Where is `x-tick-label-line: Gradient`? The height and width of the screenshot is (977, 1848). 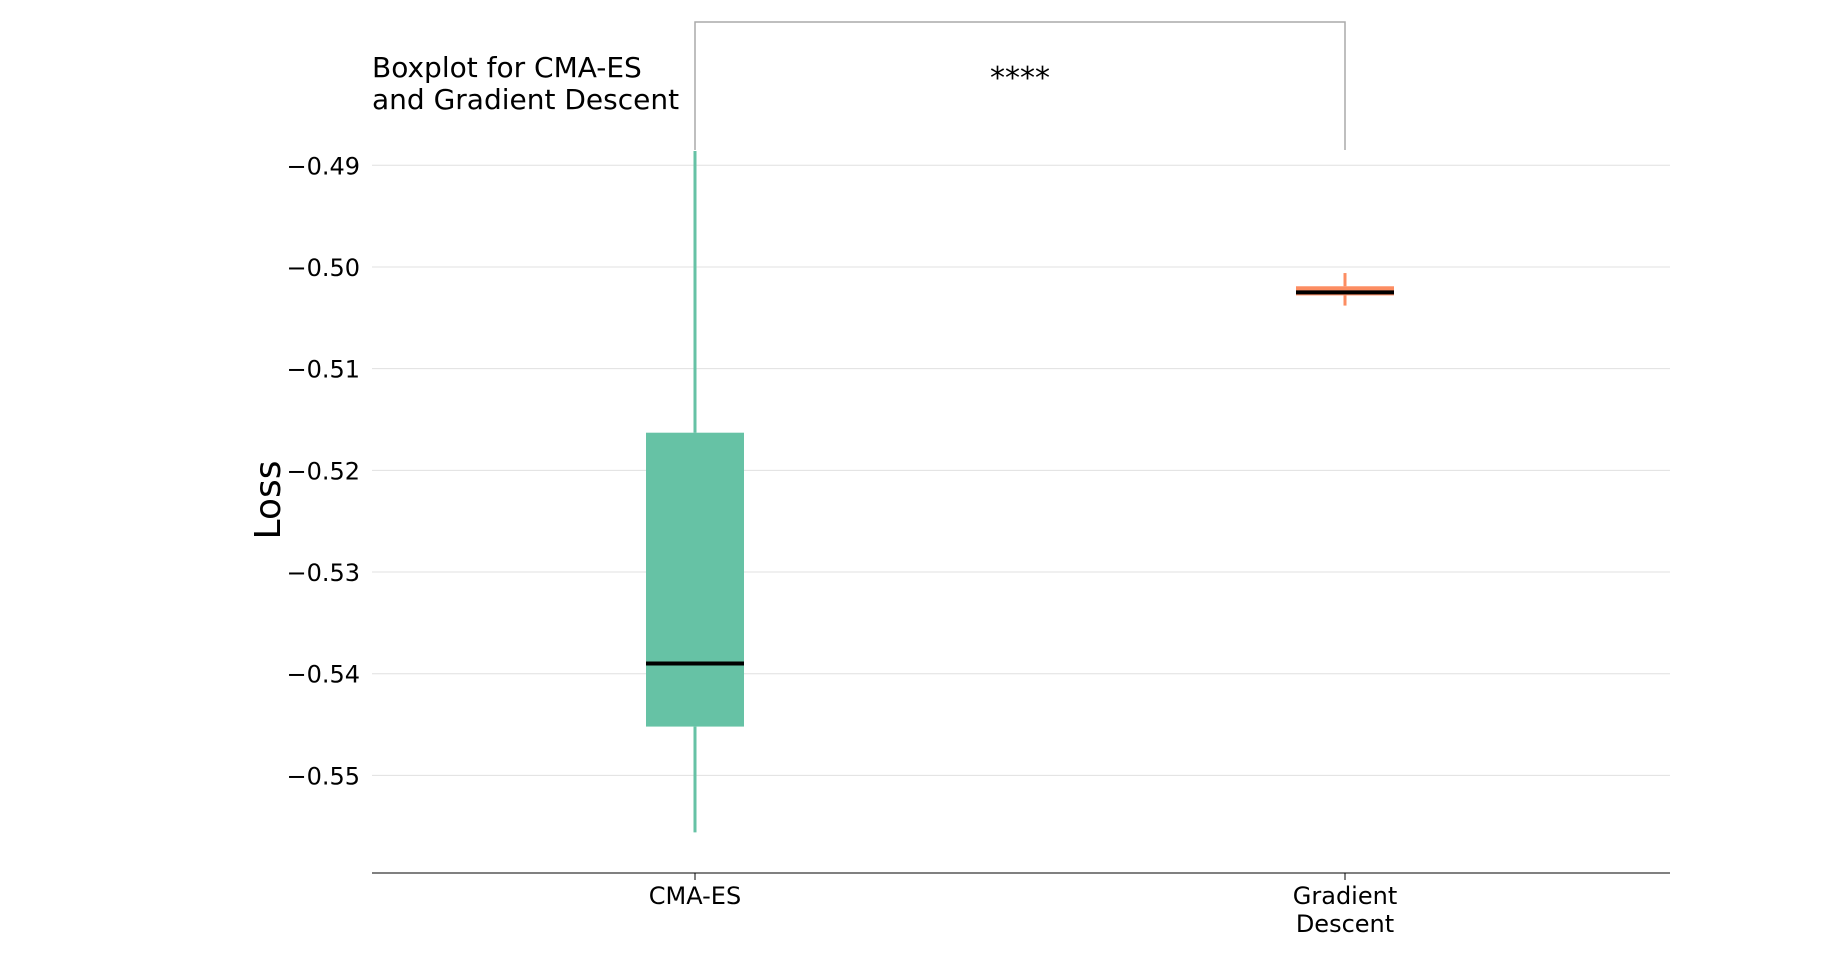 x-tick-label-line: Gradient is located at coordinates (1345, 896).